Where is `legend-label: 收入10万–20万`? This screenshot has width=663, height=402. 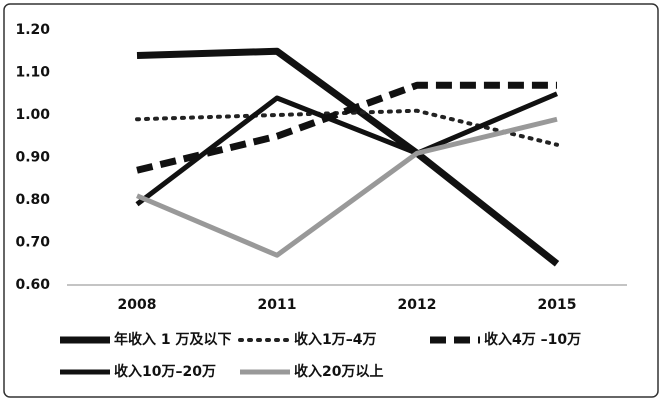 legend-label: 收入10万–20万 is located at coordinates (165, 371).